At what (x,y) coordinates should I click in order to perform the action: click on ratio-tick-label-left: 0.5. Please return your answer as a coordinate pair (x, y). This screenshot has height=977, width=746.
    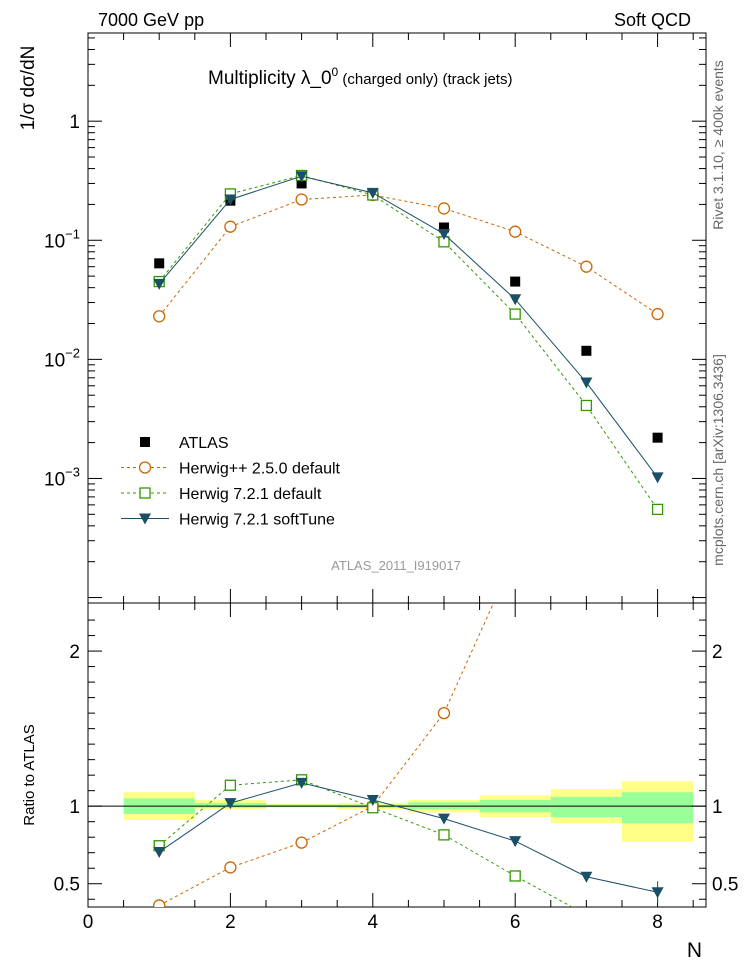
    Looking at the image, I should click on (67, 885).